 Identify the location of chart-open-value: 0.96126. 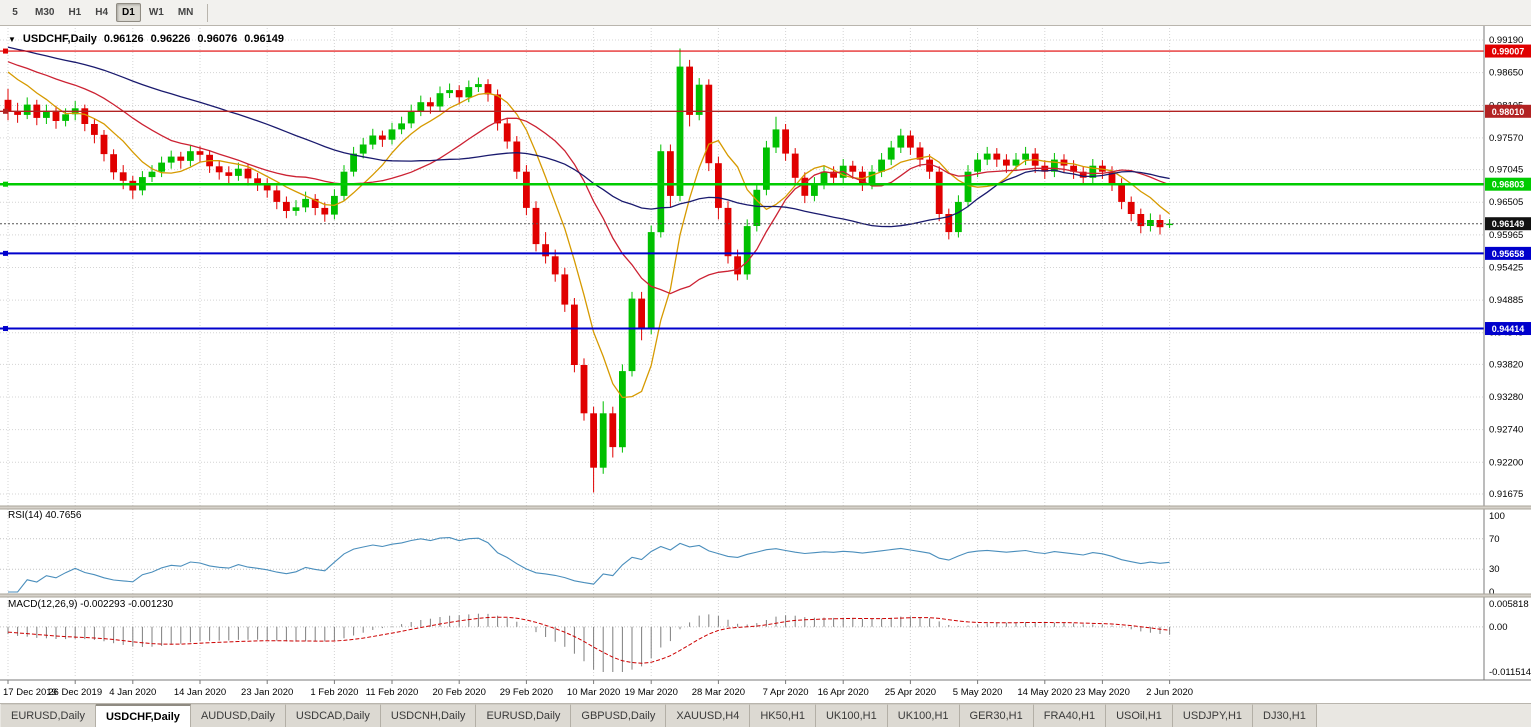
(123, 39).